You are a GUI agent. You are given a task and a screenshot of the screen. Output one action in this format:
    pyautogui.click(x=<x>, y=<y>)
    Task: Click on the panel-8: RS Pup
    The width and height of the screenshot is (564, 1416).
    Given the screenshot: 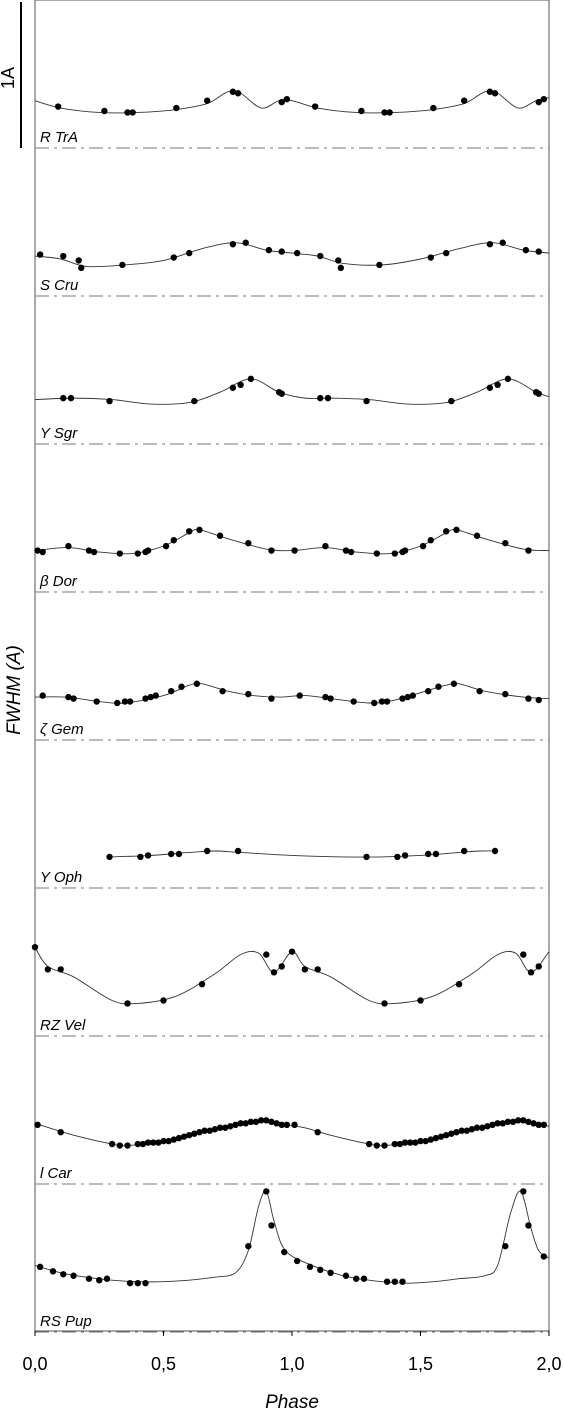 What is the action you would take?
    pyautogui.click(x=292, y=1260)
    